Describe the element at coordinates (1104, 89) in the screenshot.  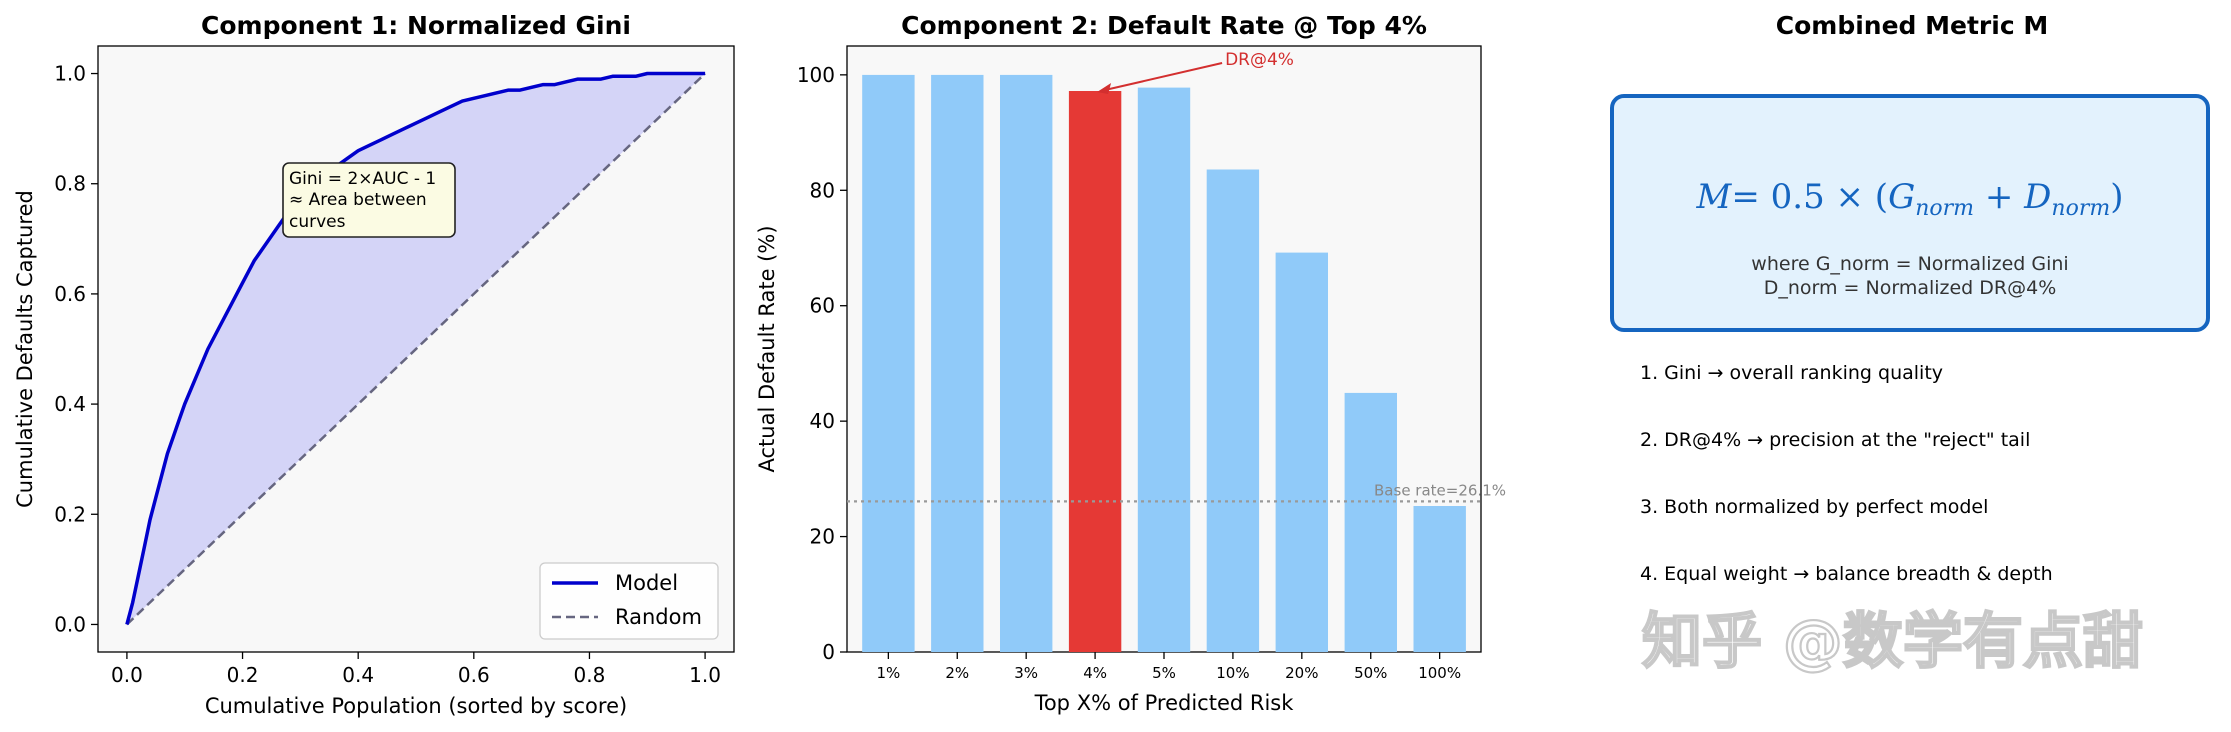
I see `dr-arrow-head` at that location.